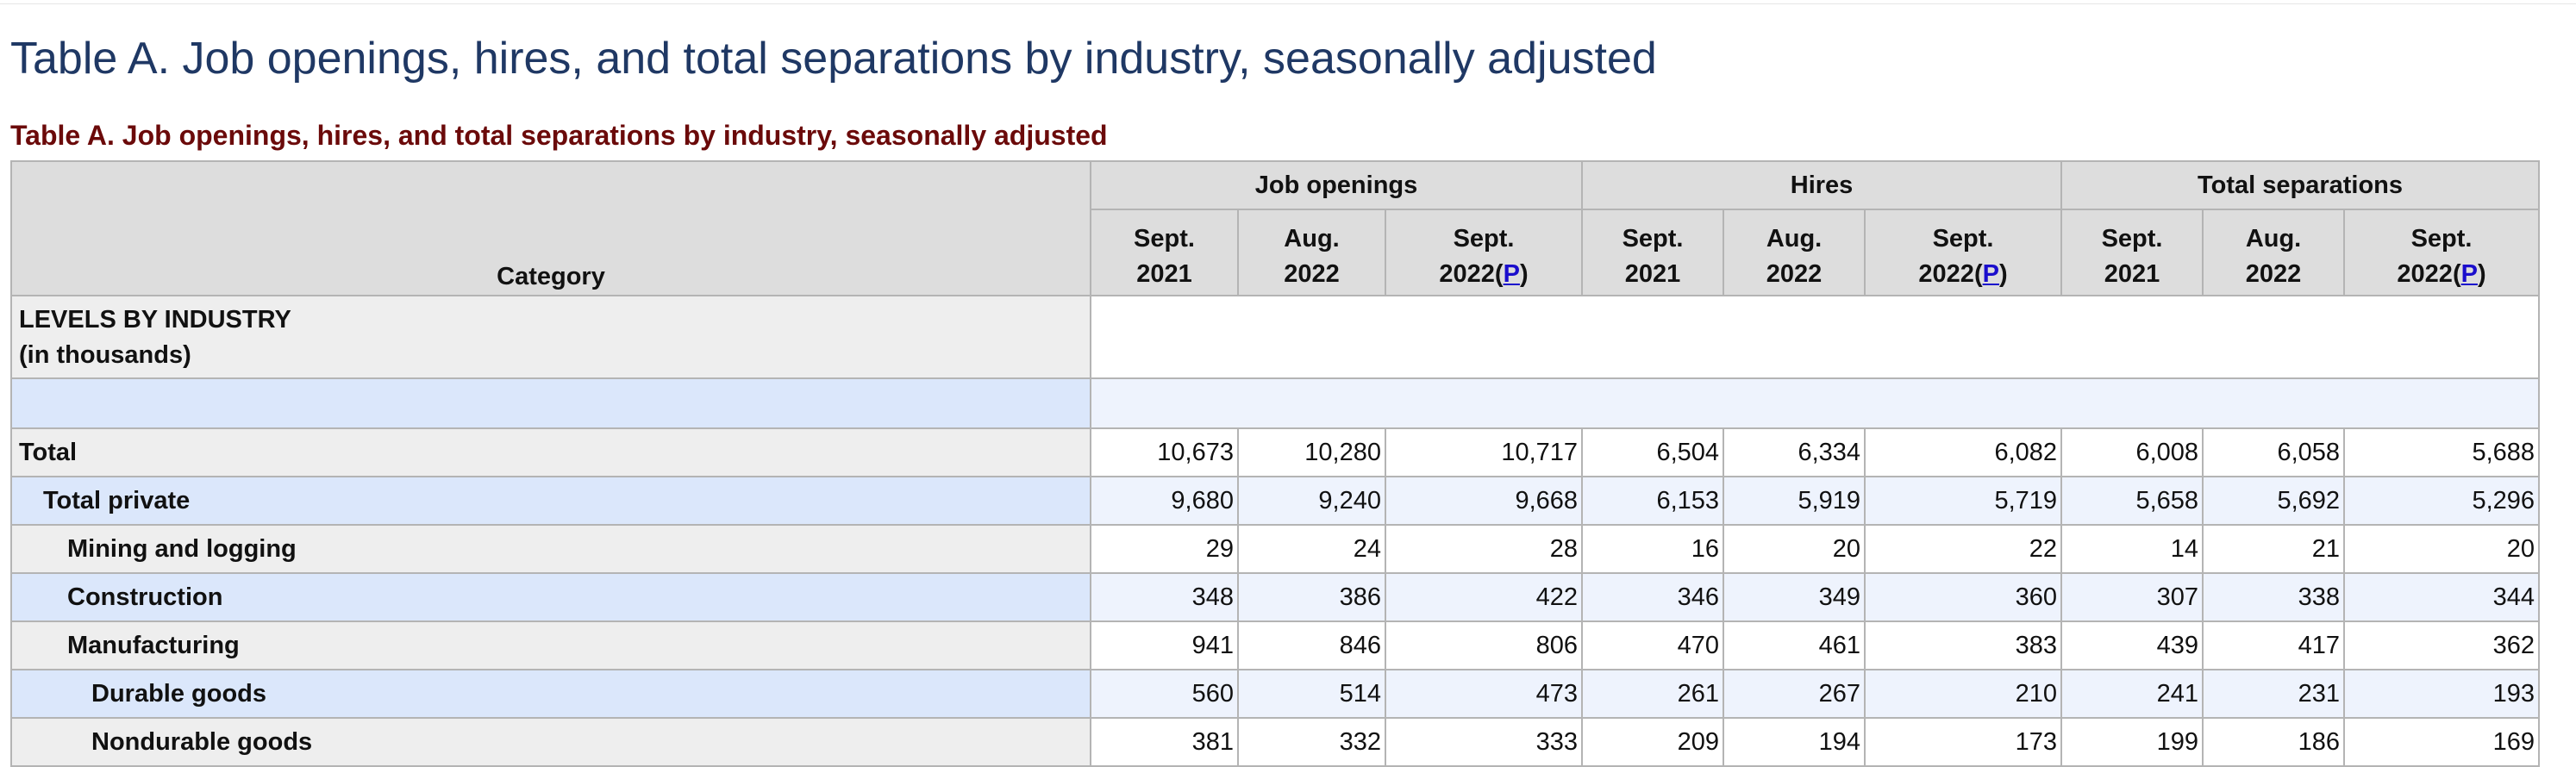  What do you see at coordinates (1653, 645) in the screenshot?
I see `value-cell: 470` at bounding box center [1653, 645].